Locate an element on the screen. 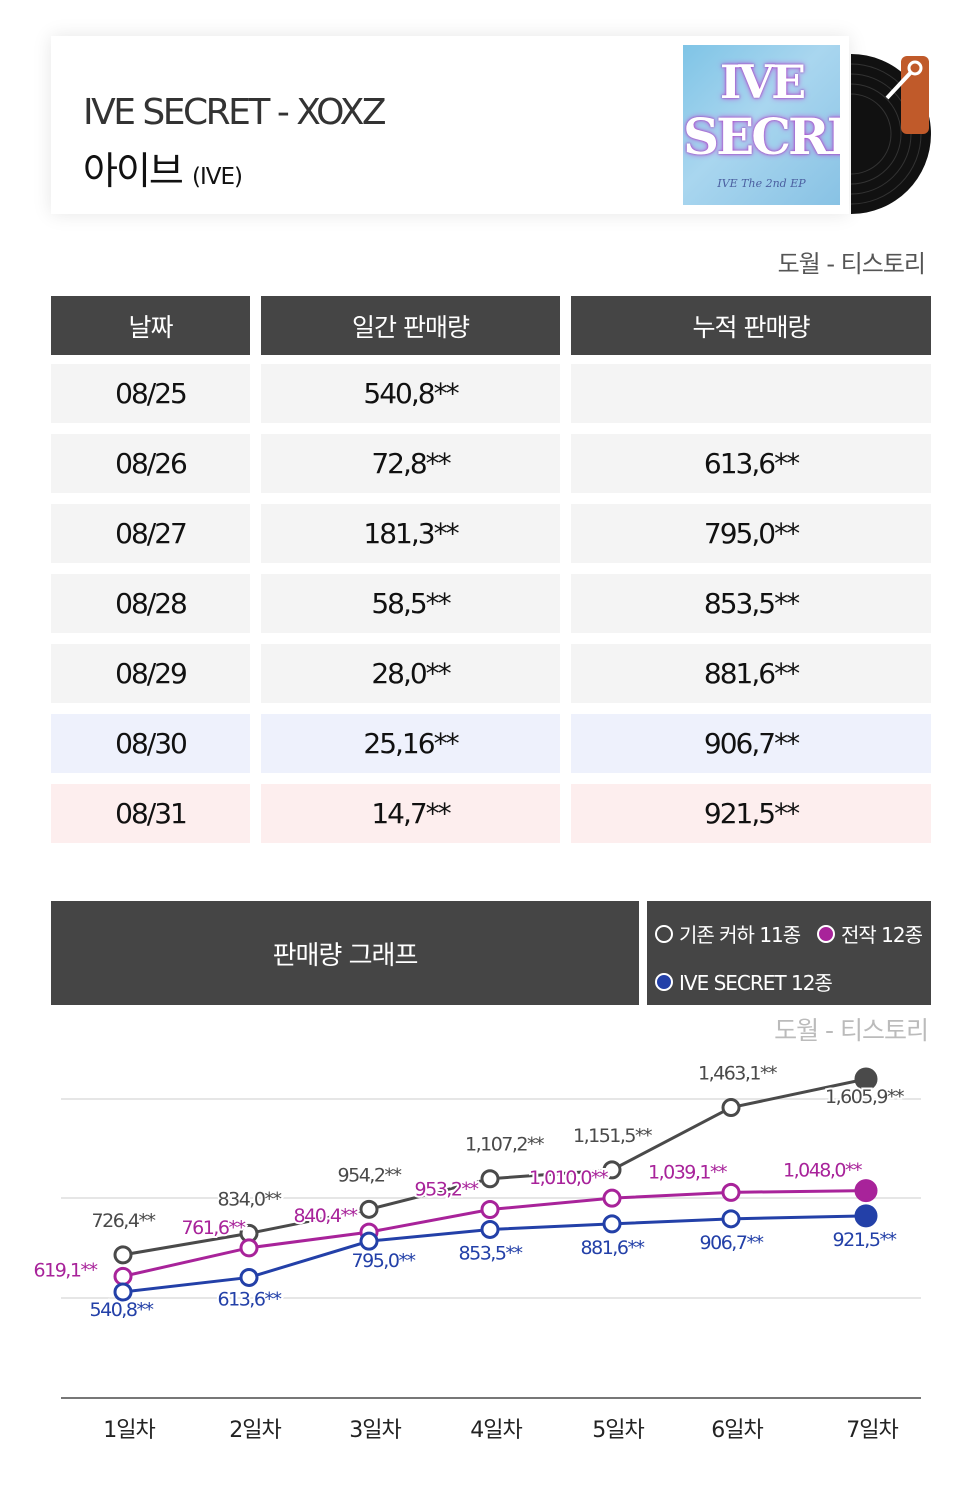 This screenshot has height=1510, width=977. legend-label-existing: 기존 커하 11종 is located at coordinates (740, 935).